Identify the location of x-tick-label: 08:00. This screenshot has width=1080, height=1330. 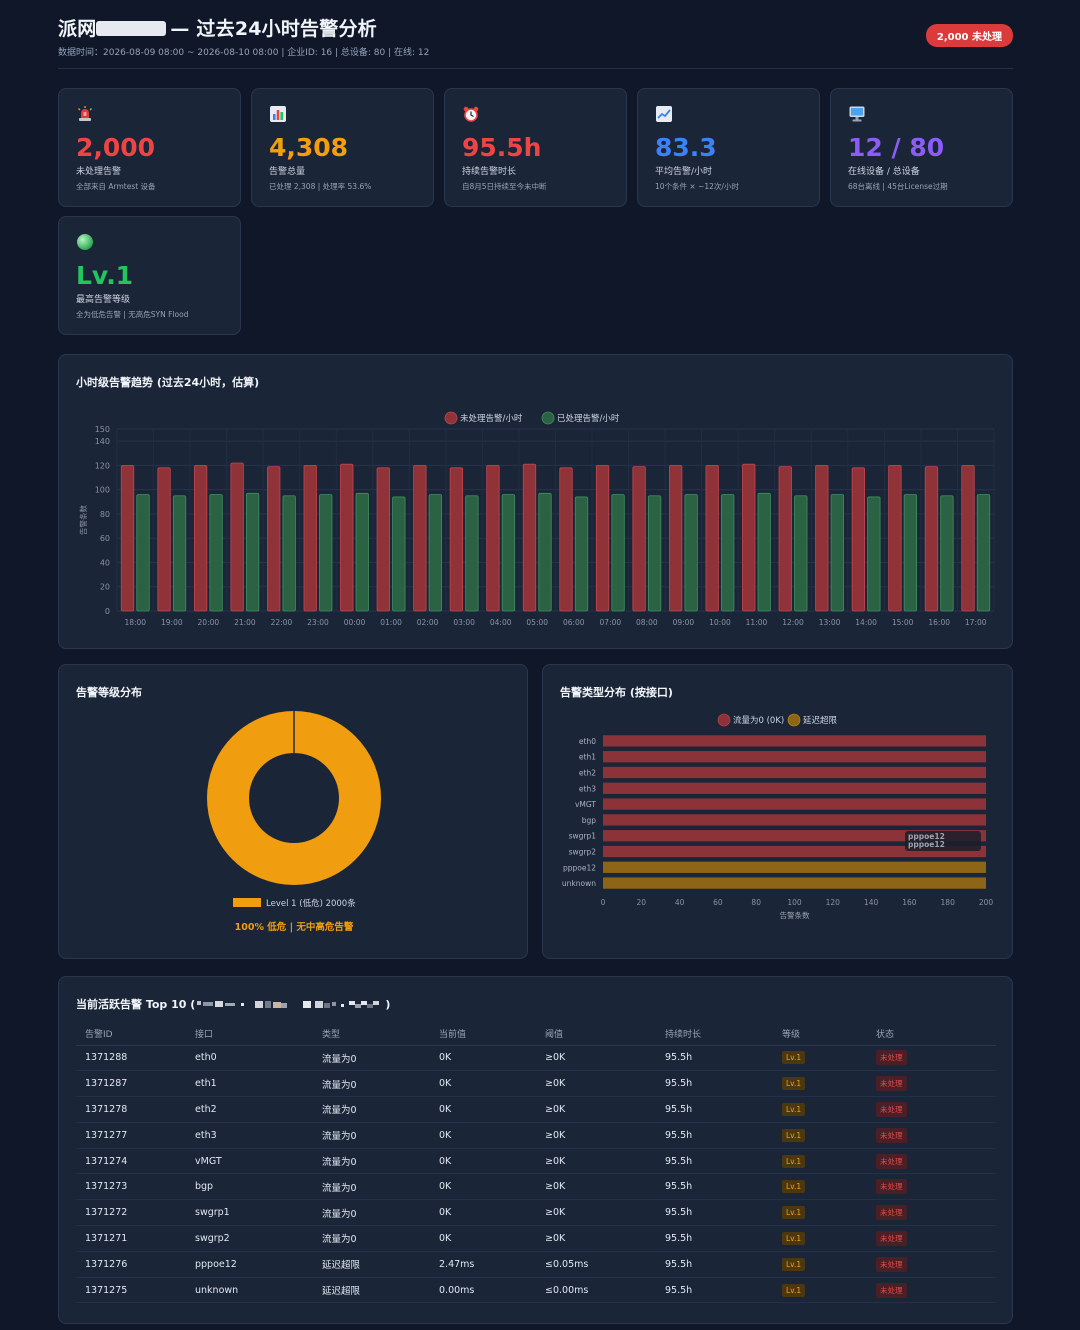
(647, 622).